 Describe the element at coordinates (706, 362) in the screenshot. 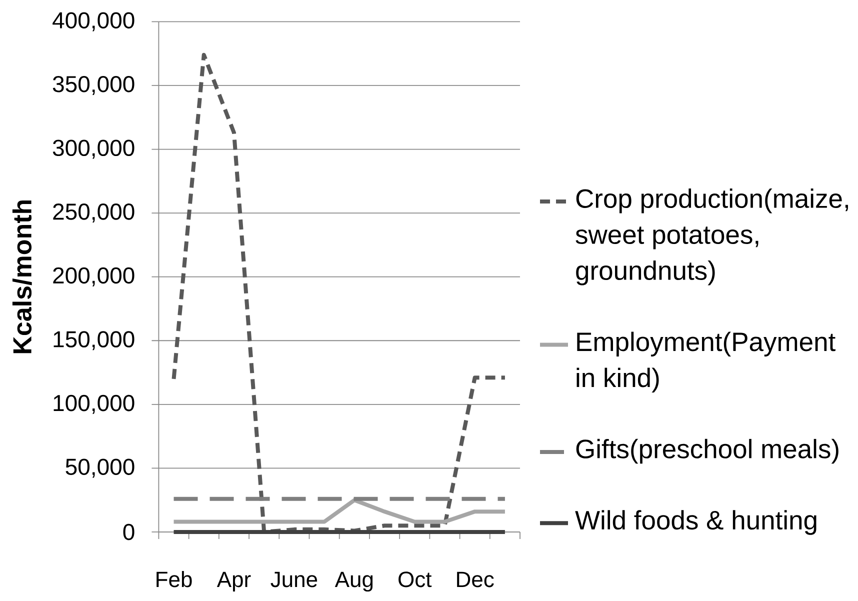

I see `legend-label: Employment(Payment in kind)` at that location.